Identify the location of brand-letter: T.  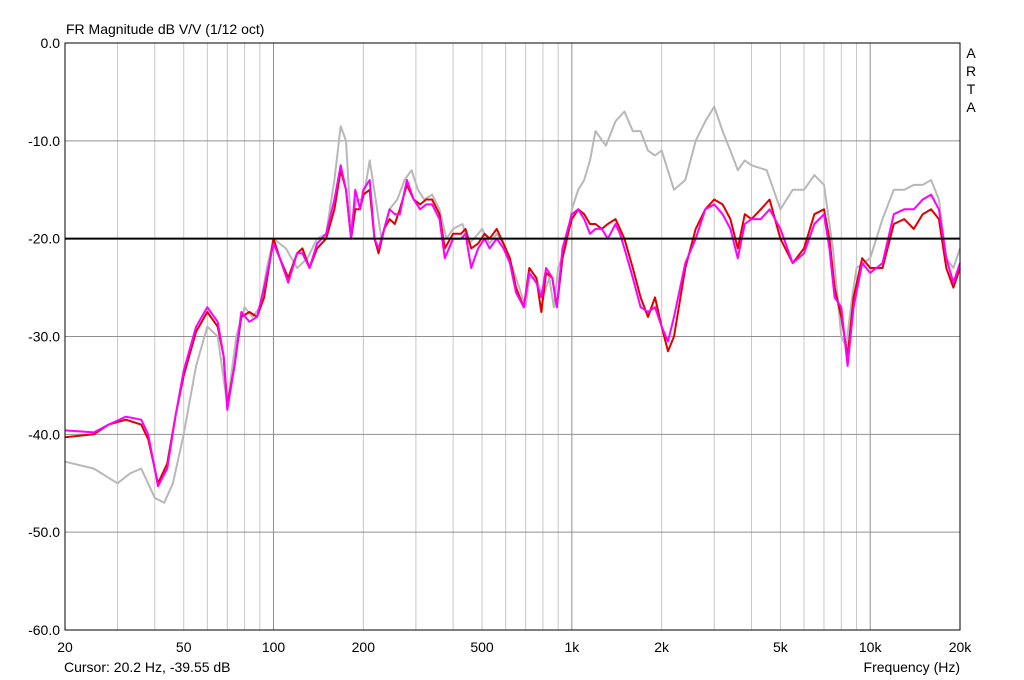
(971, 89).